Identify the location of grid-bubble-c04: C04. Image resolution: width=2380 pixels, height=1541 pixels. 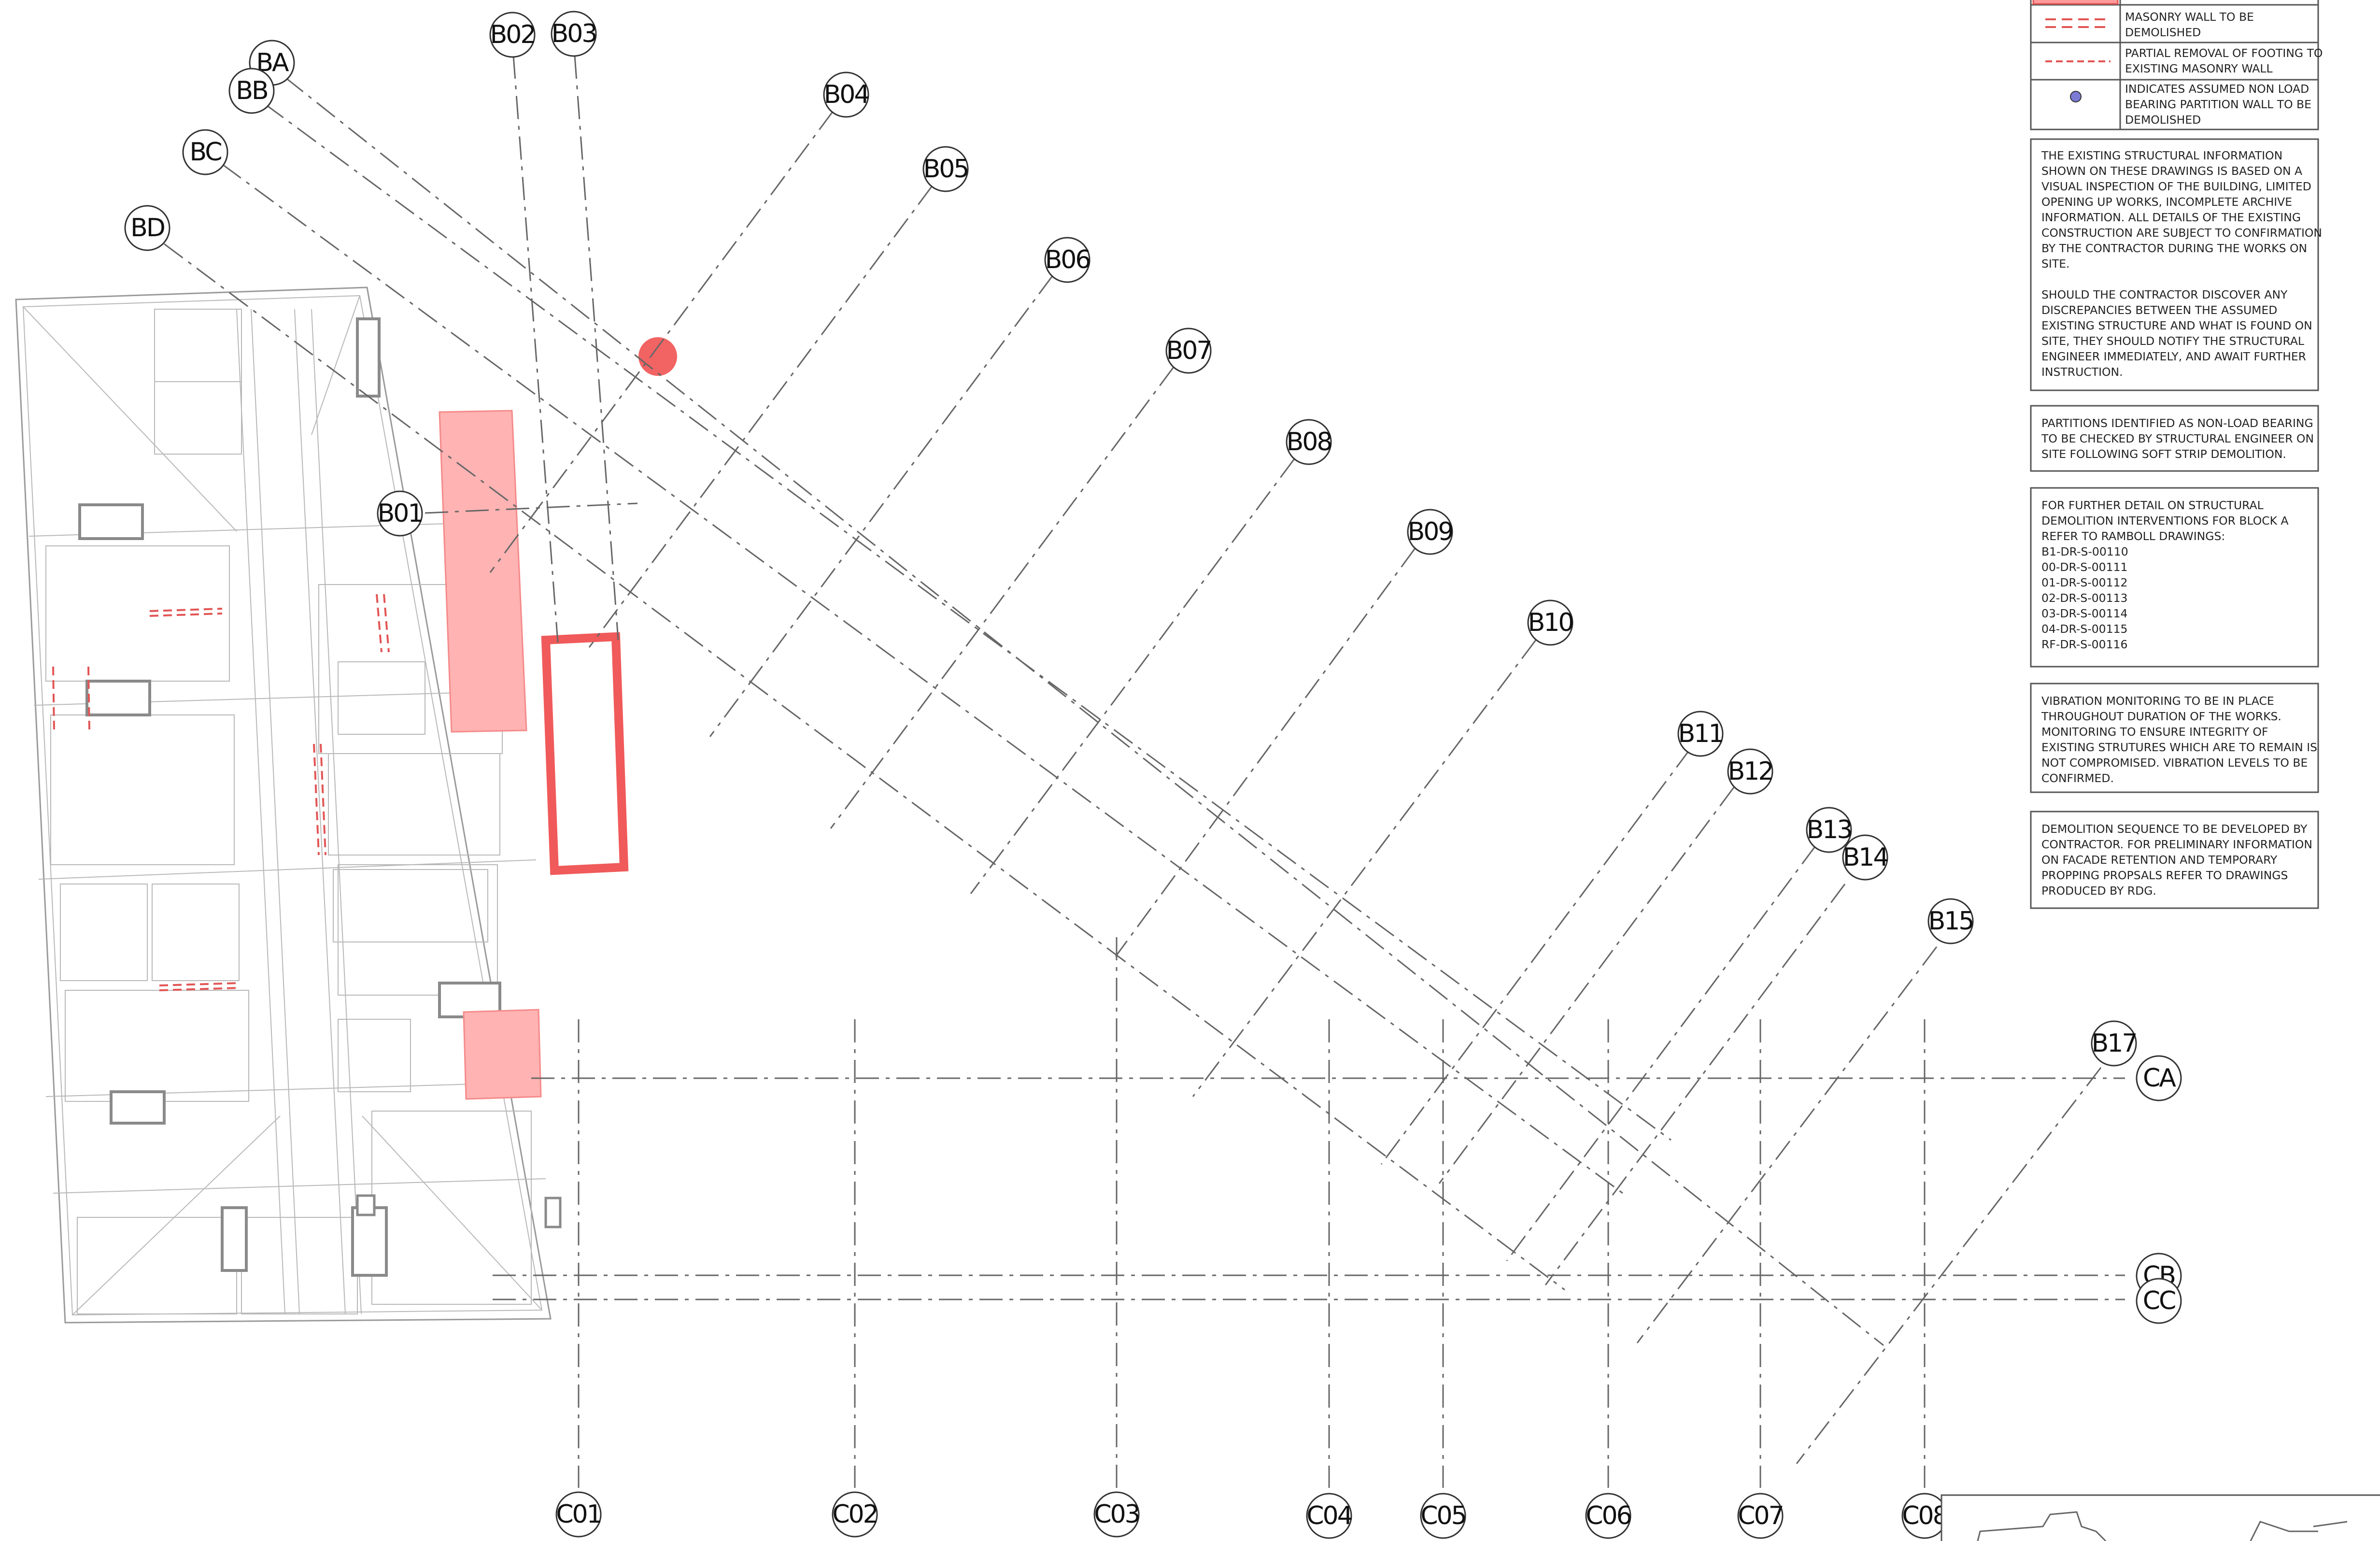
(1330, 1516).